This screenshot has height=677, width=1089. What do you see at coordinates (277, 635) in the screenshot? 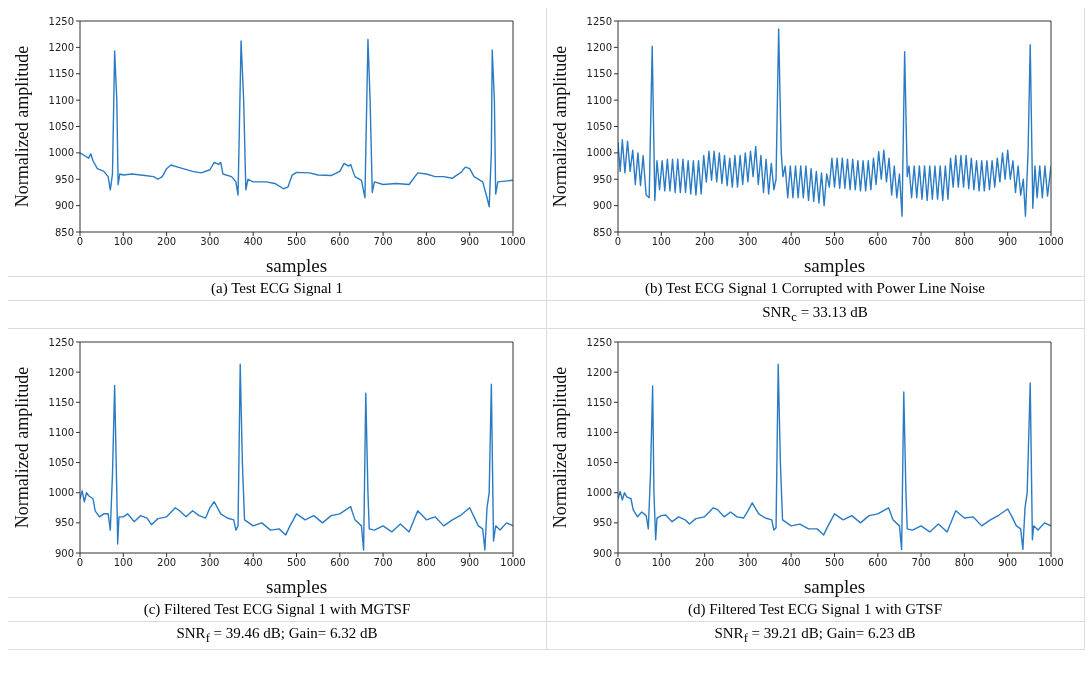
I see `text: SNR$_{f}$ = 39.46 dB; Gain= 6.32 dB` at bounding box center [277, 635].